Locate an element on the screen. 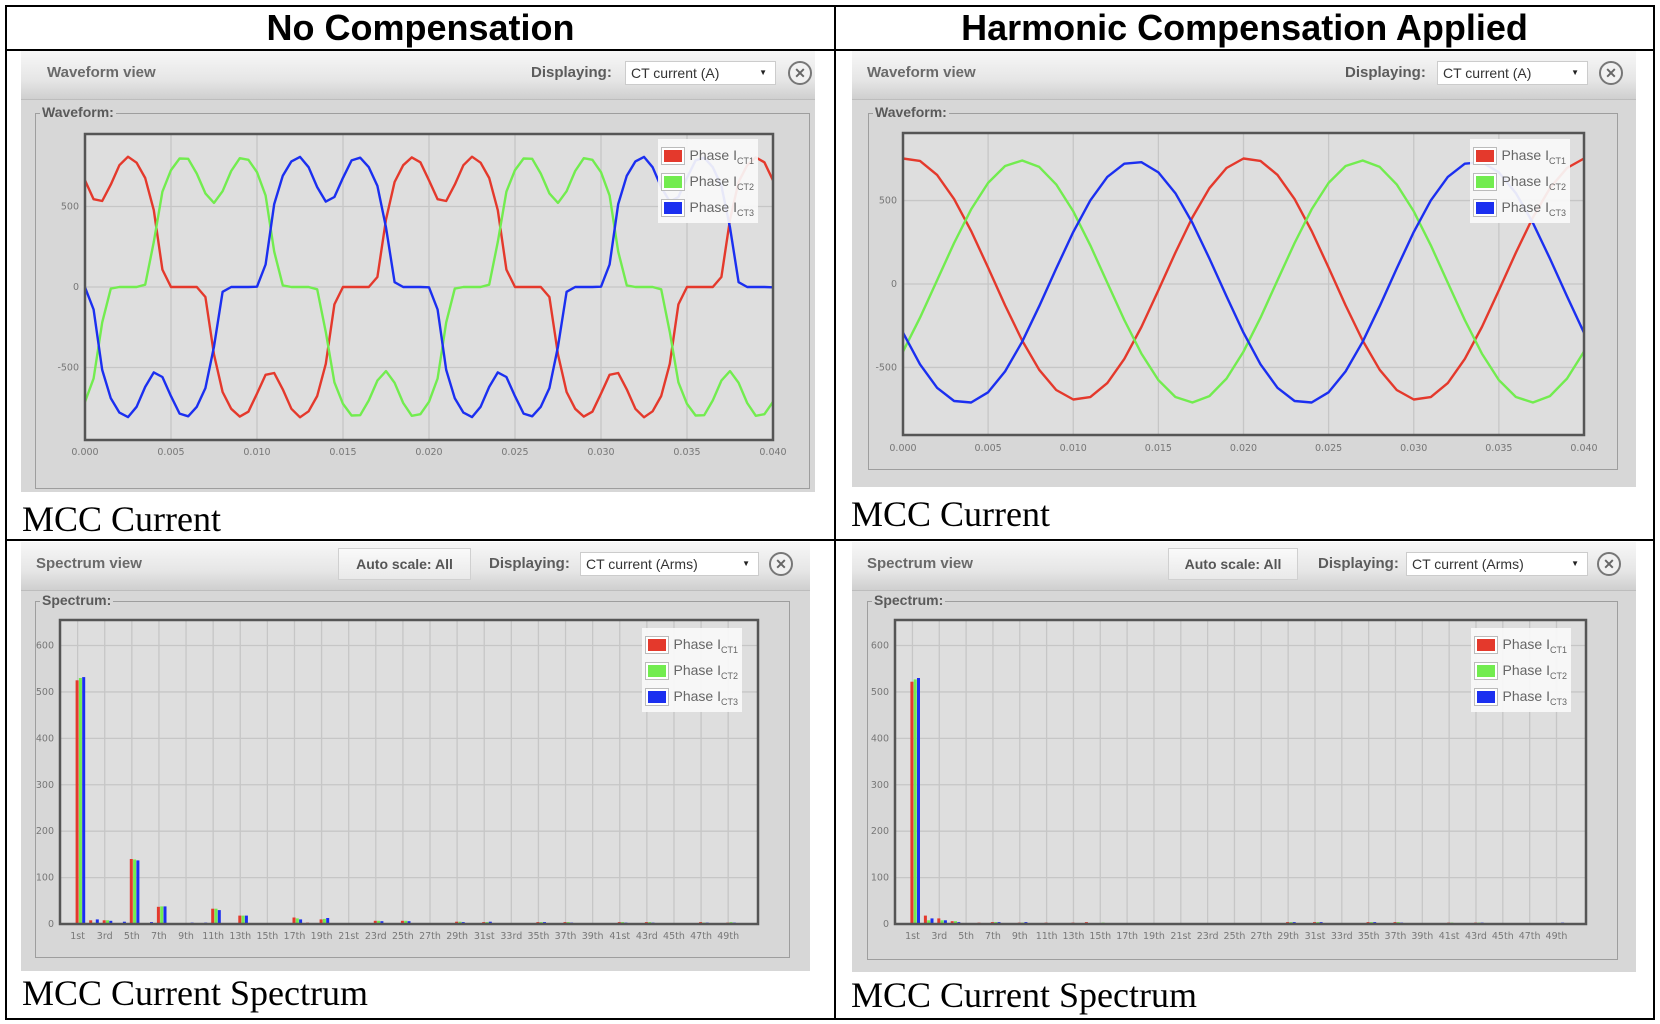 The width and height of the screenshot is (1660, 1024). x-tick-label: 1st is located at coordinates (912, 936).